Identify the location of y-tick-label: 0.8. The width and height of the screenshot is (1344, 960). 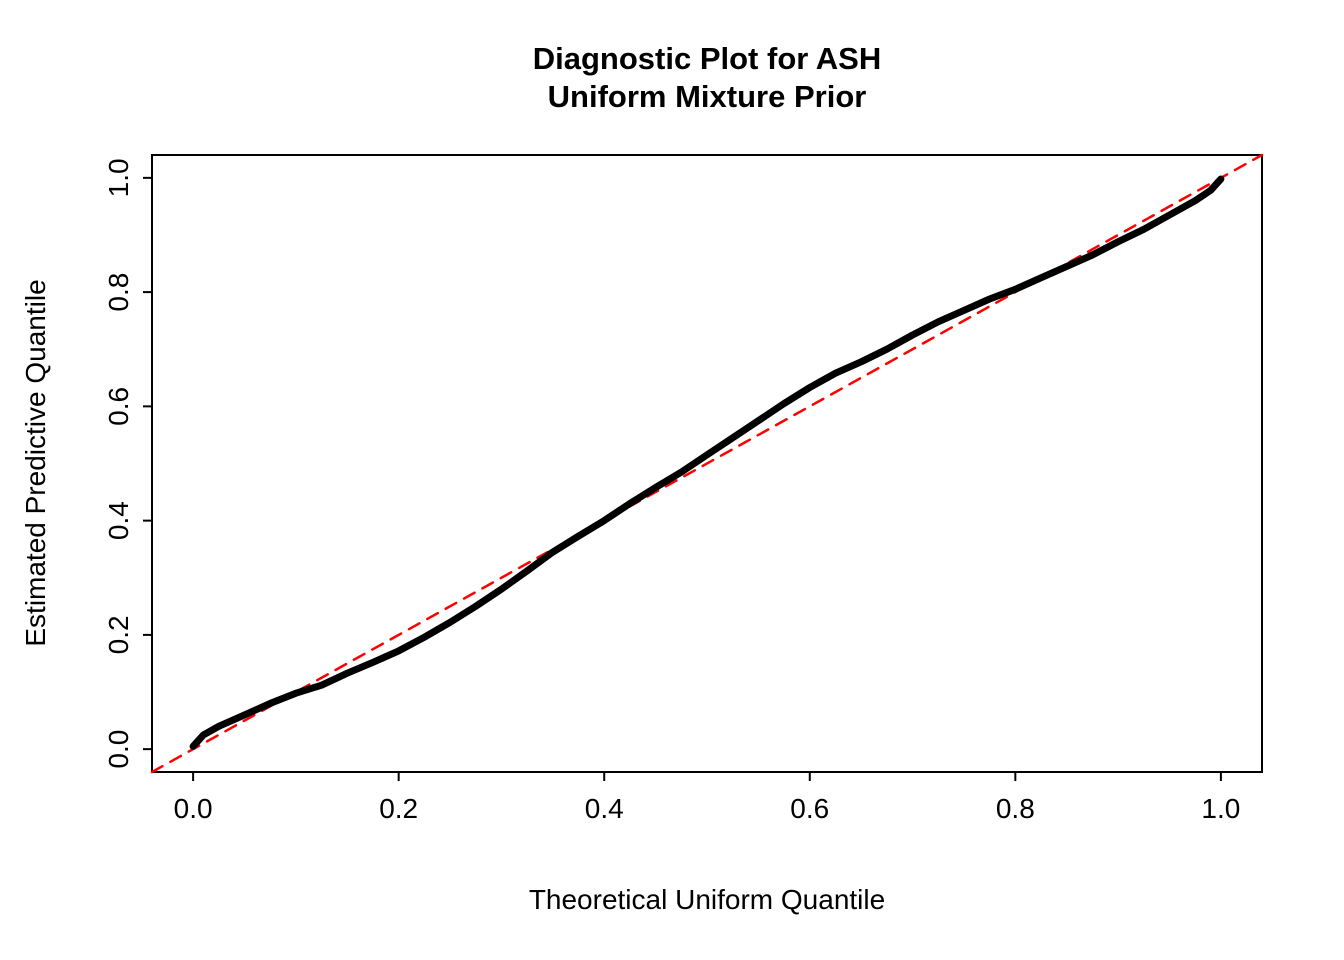
(118, 292).